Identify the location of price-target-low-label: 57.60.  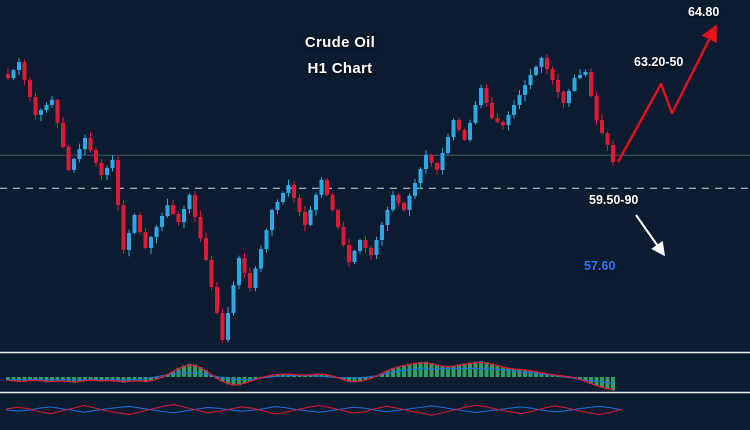
(600, 266).